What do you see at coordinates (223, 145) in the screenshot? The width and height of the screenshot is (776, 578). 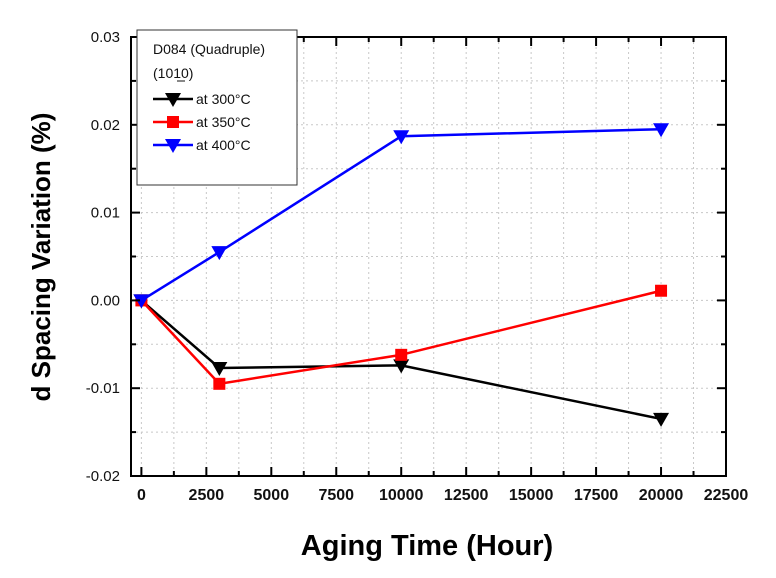 I see `legend-label: at 400°C` at bounding box center [223, 145].